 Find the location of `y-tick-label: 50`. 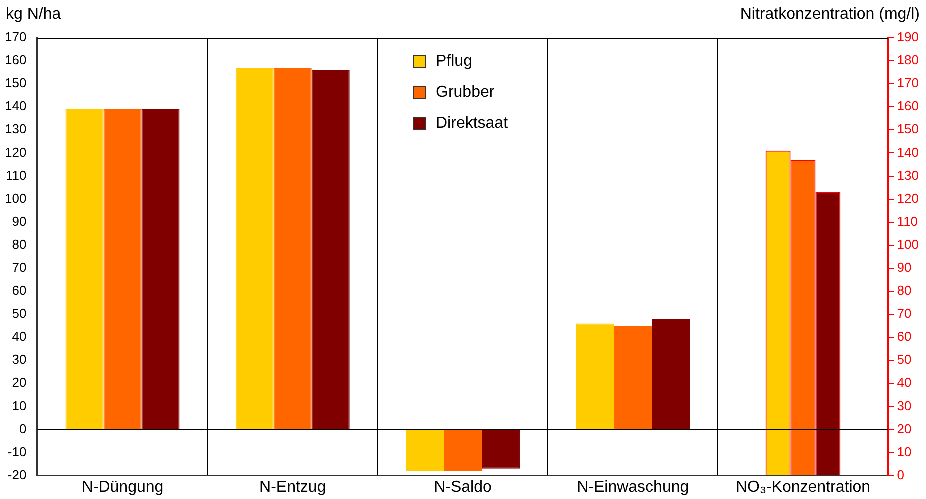

y-tick-label: 50 is located at coordinates (19, 314).